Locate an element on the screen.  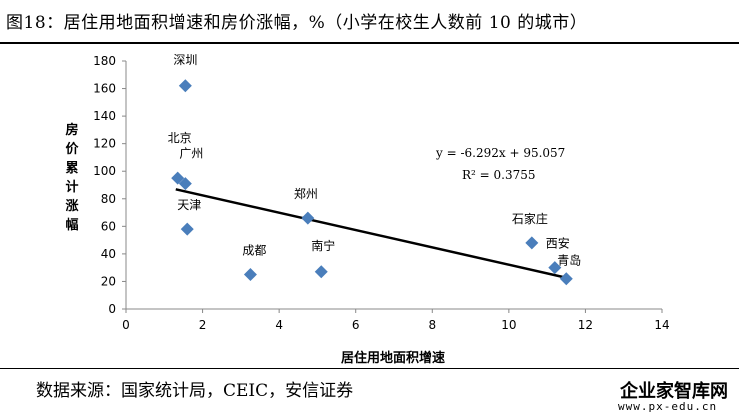
y-tick-label: 160 is located at coordinates (104, 89).